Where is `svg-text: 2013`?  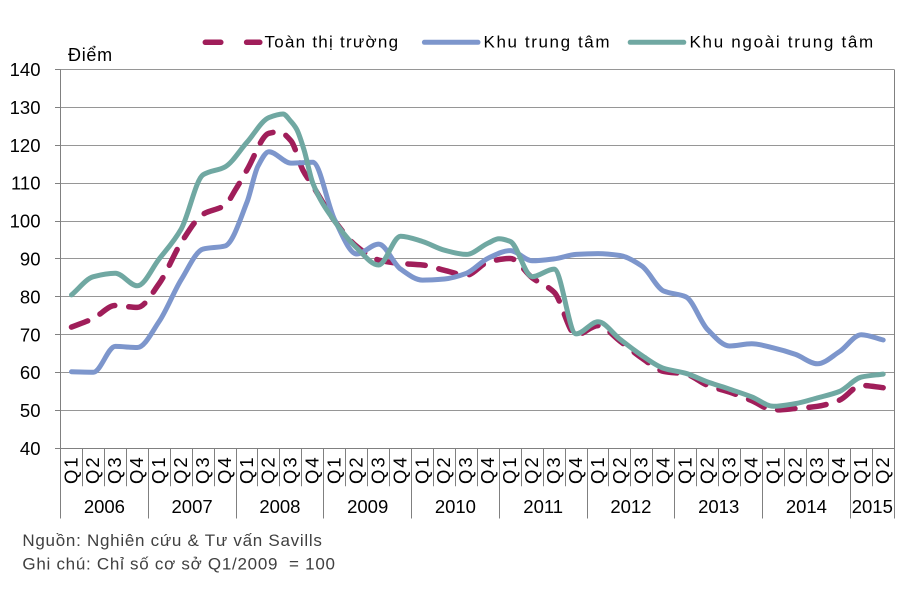
svg-text: 2013 is located at coordinates (718, 506).